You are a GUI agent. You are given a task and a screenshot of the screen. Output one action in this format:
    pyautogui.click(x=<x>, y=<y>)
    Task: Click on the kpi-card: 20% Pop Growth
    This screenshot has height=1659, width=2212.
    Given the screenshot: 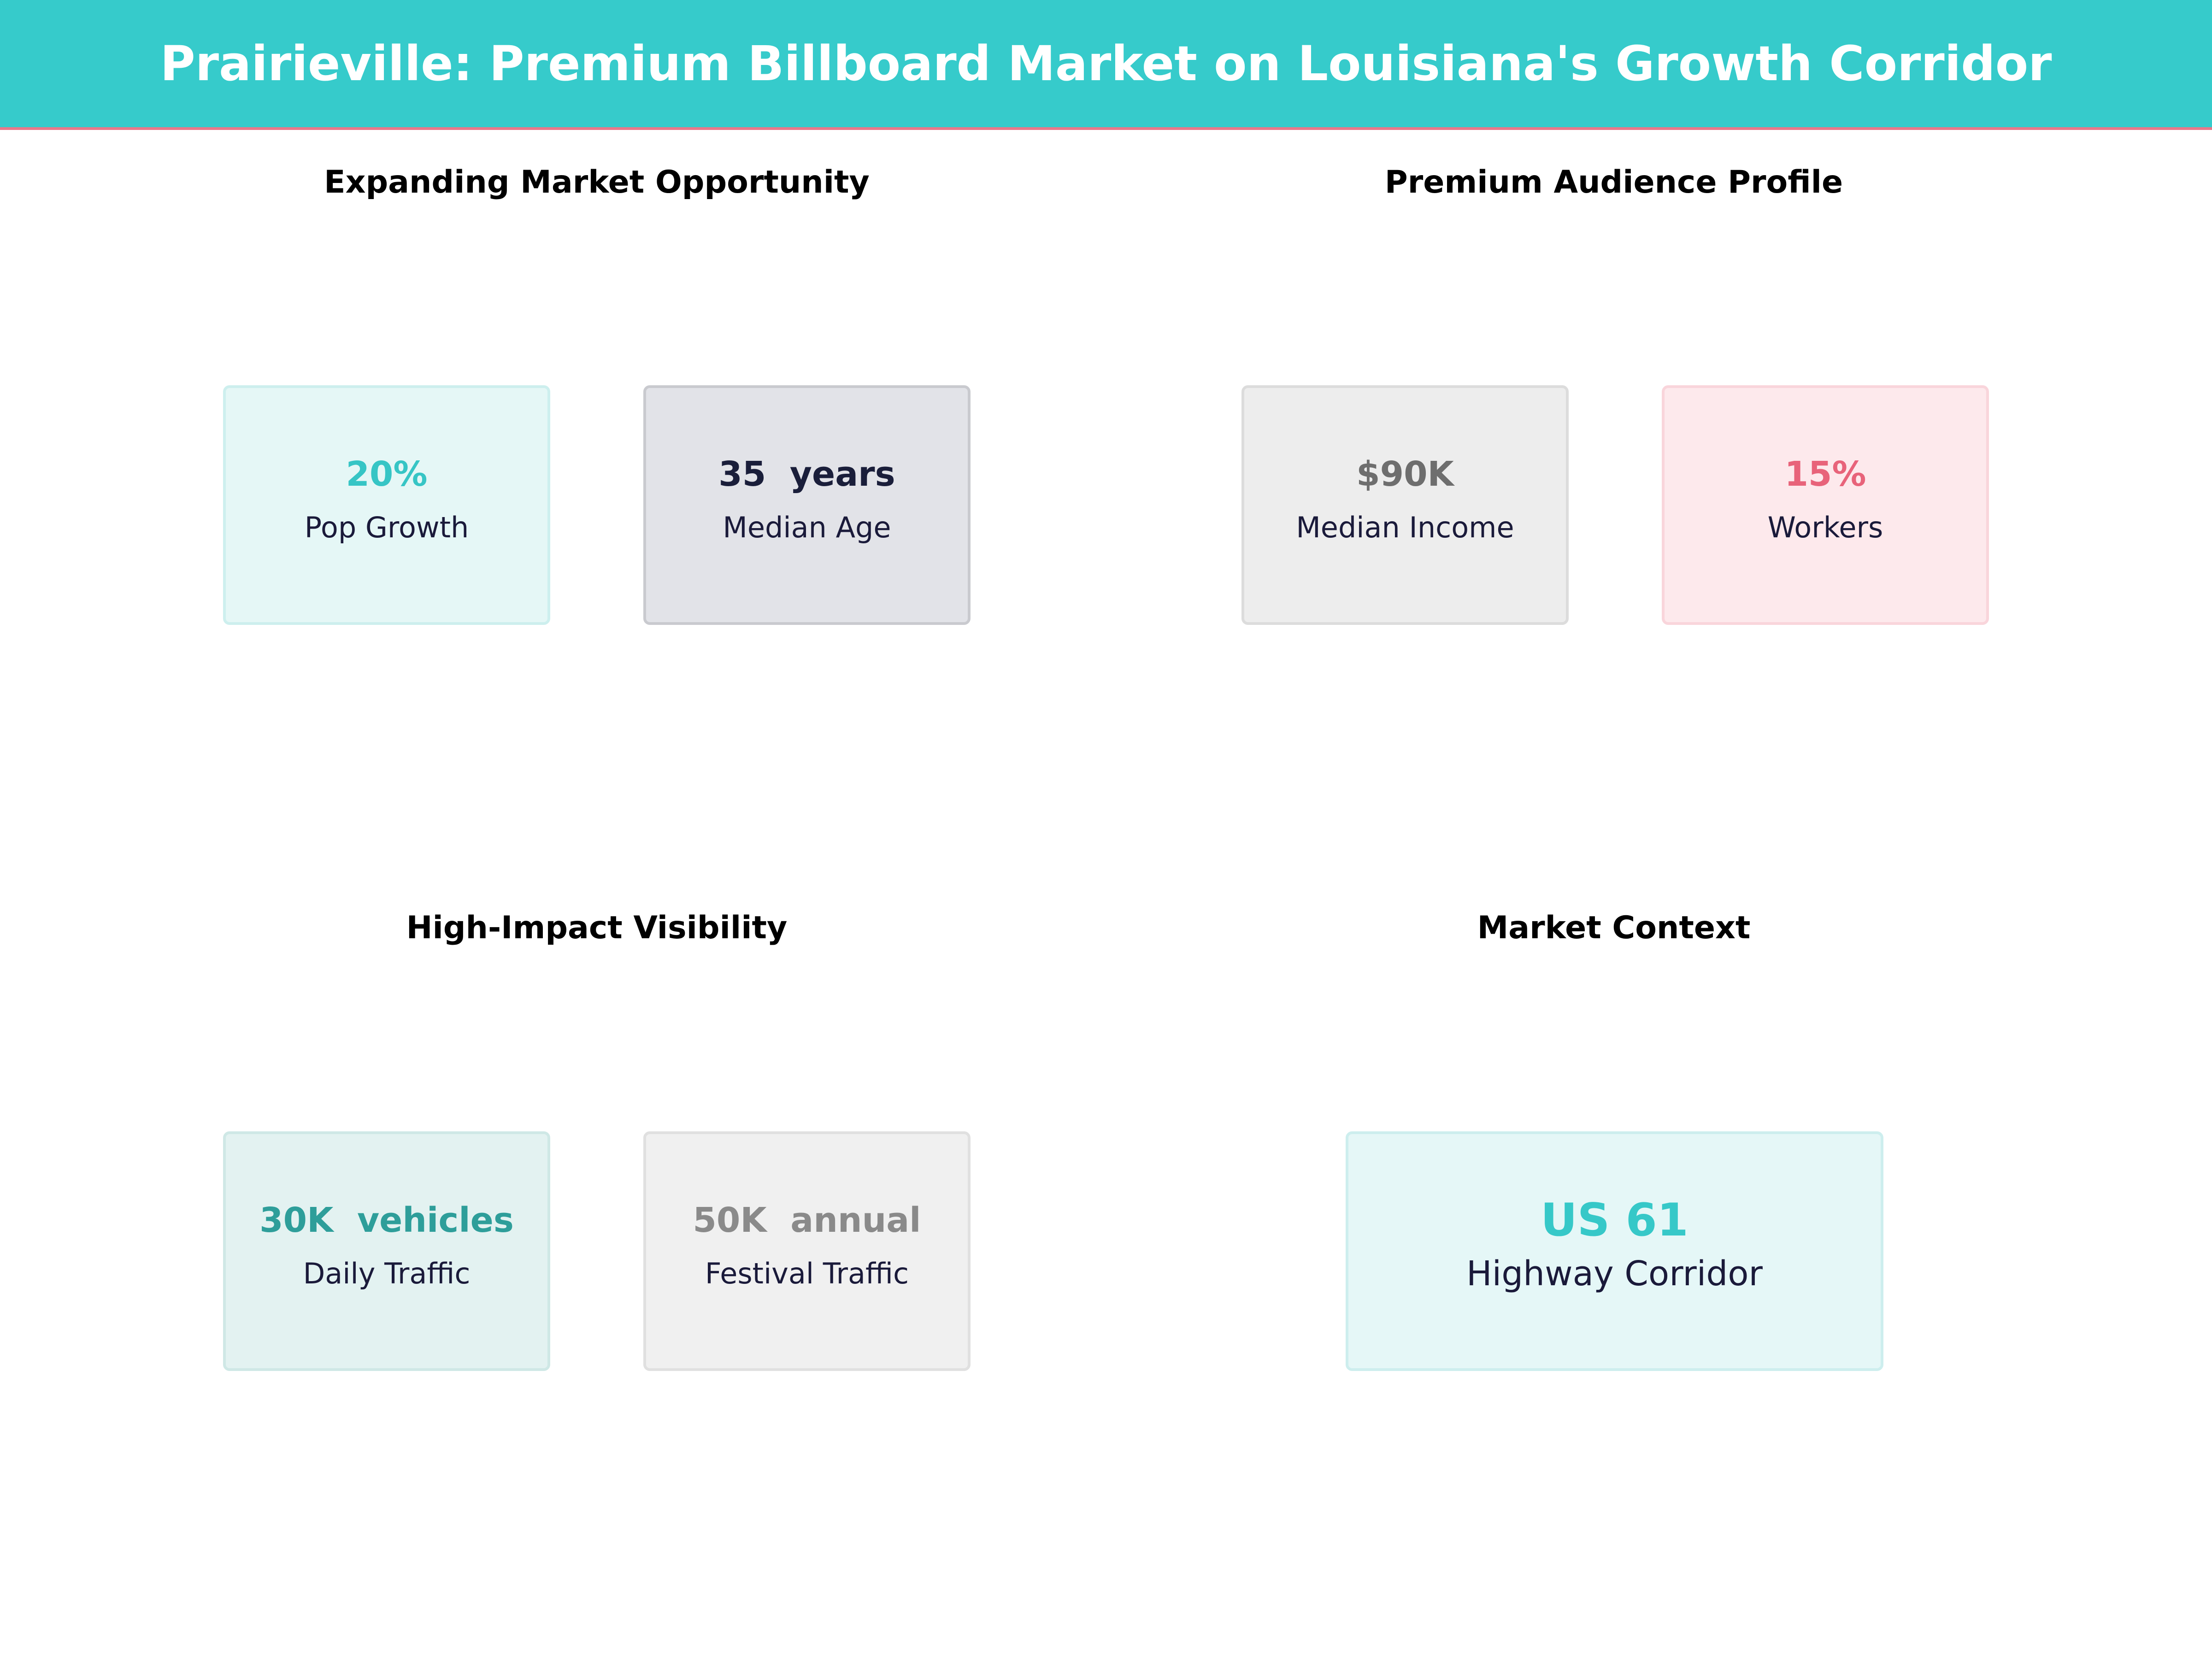 What is the action you would take?
    pyautogui.click(x=386, y=505)
    